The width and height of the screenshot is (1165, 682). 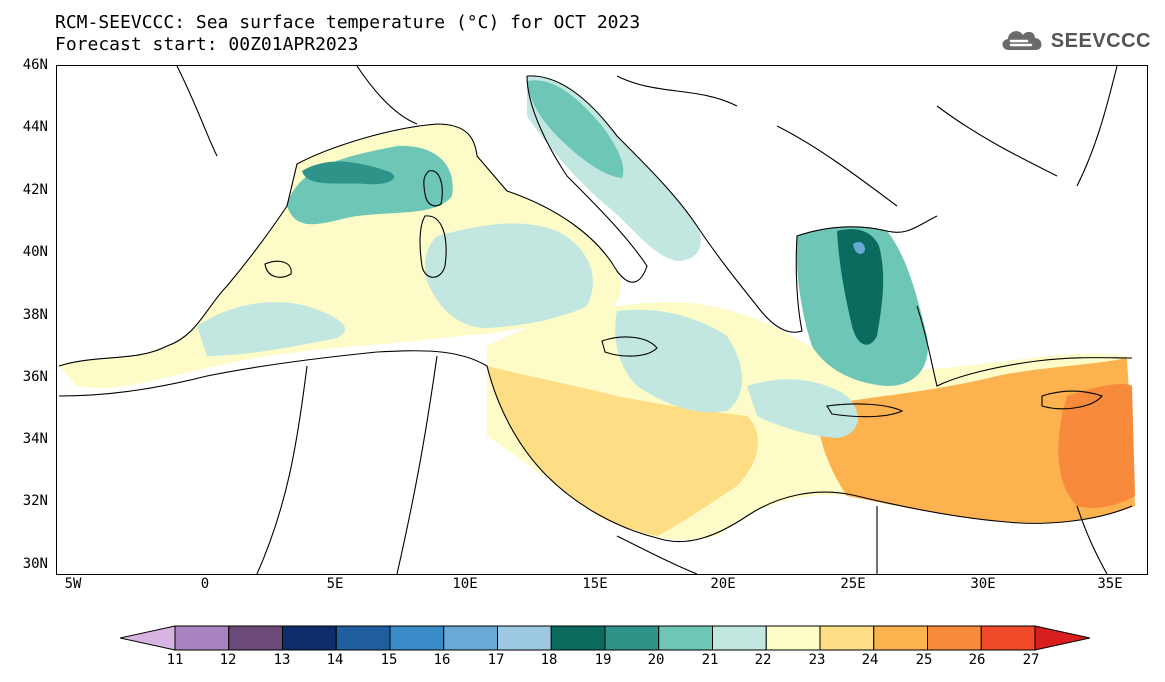 I want to click on colorbar-label-17: 17, so click(x=496, y=660).